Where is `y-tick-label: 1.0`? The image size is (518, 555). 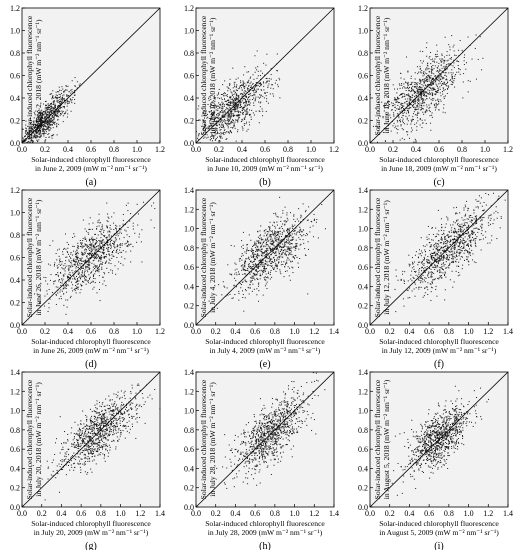 y-tick-label: 1.0 is located at coordinates (15, 31).